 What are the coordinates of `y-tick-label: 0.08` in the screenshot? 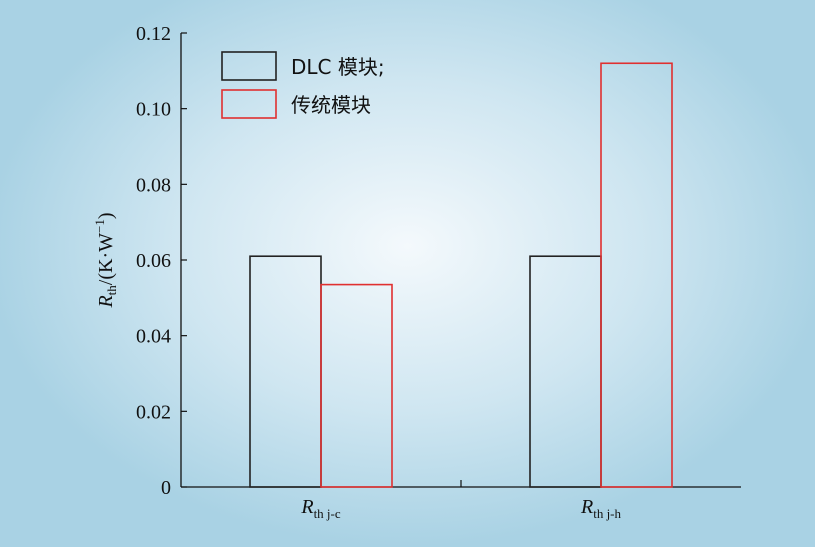 It's located at (153, 185).